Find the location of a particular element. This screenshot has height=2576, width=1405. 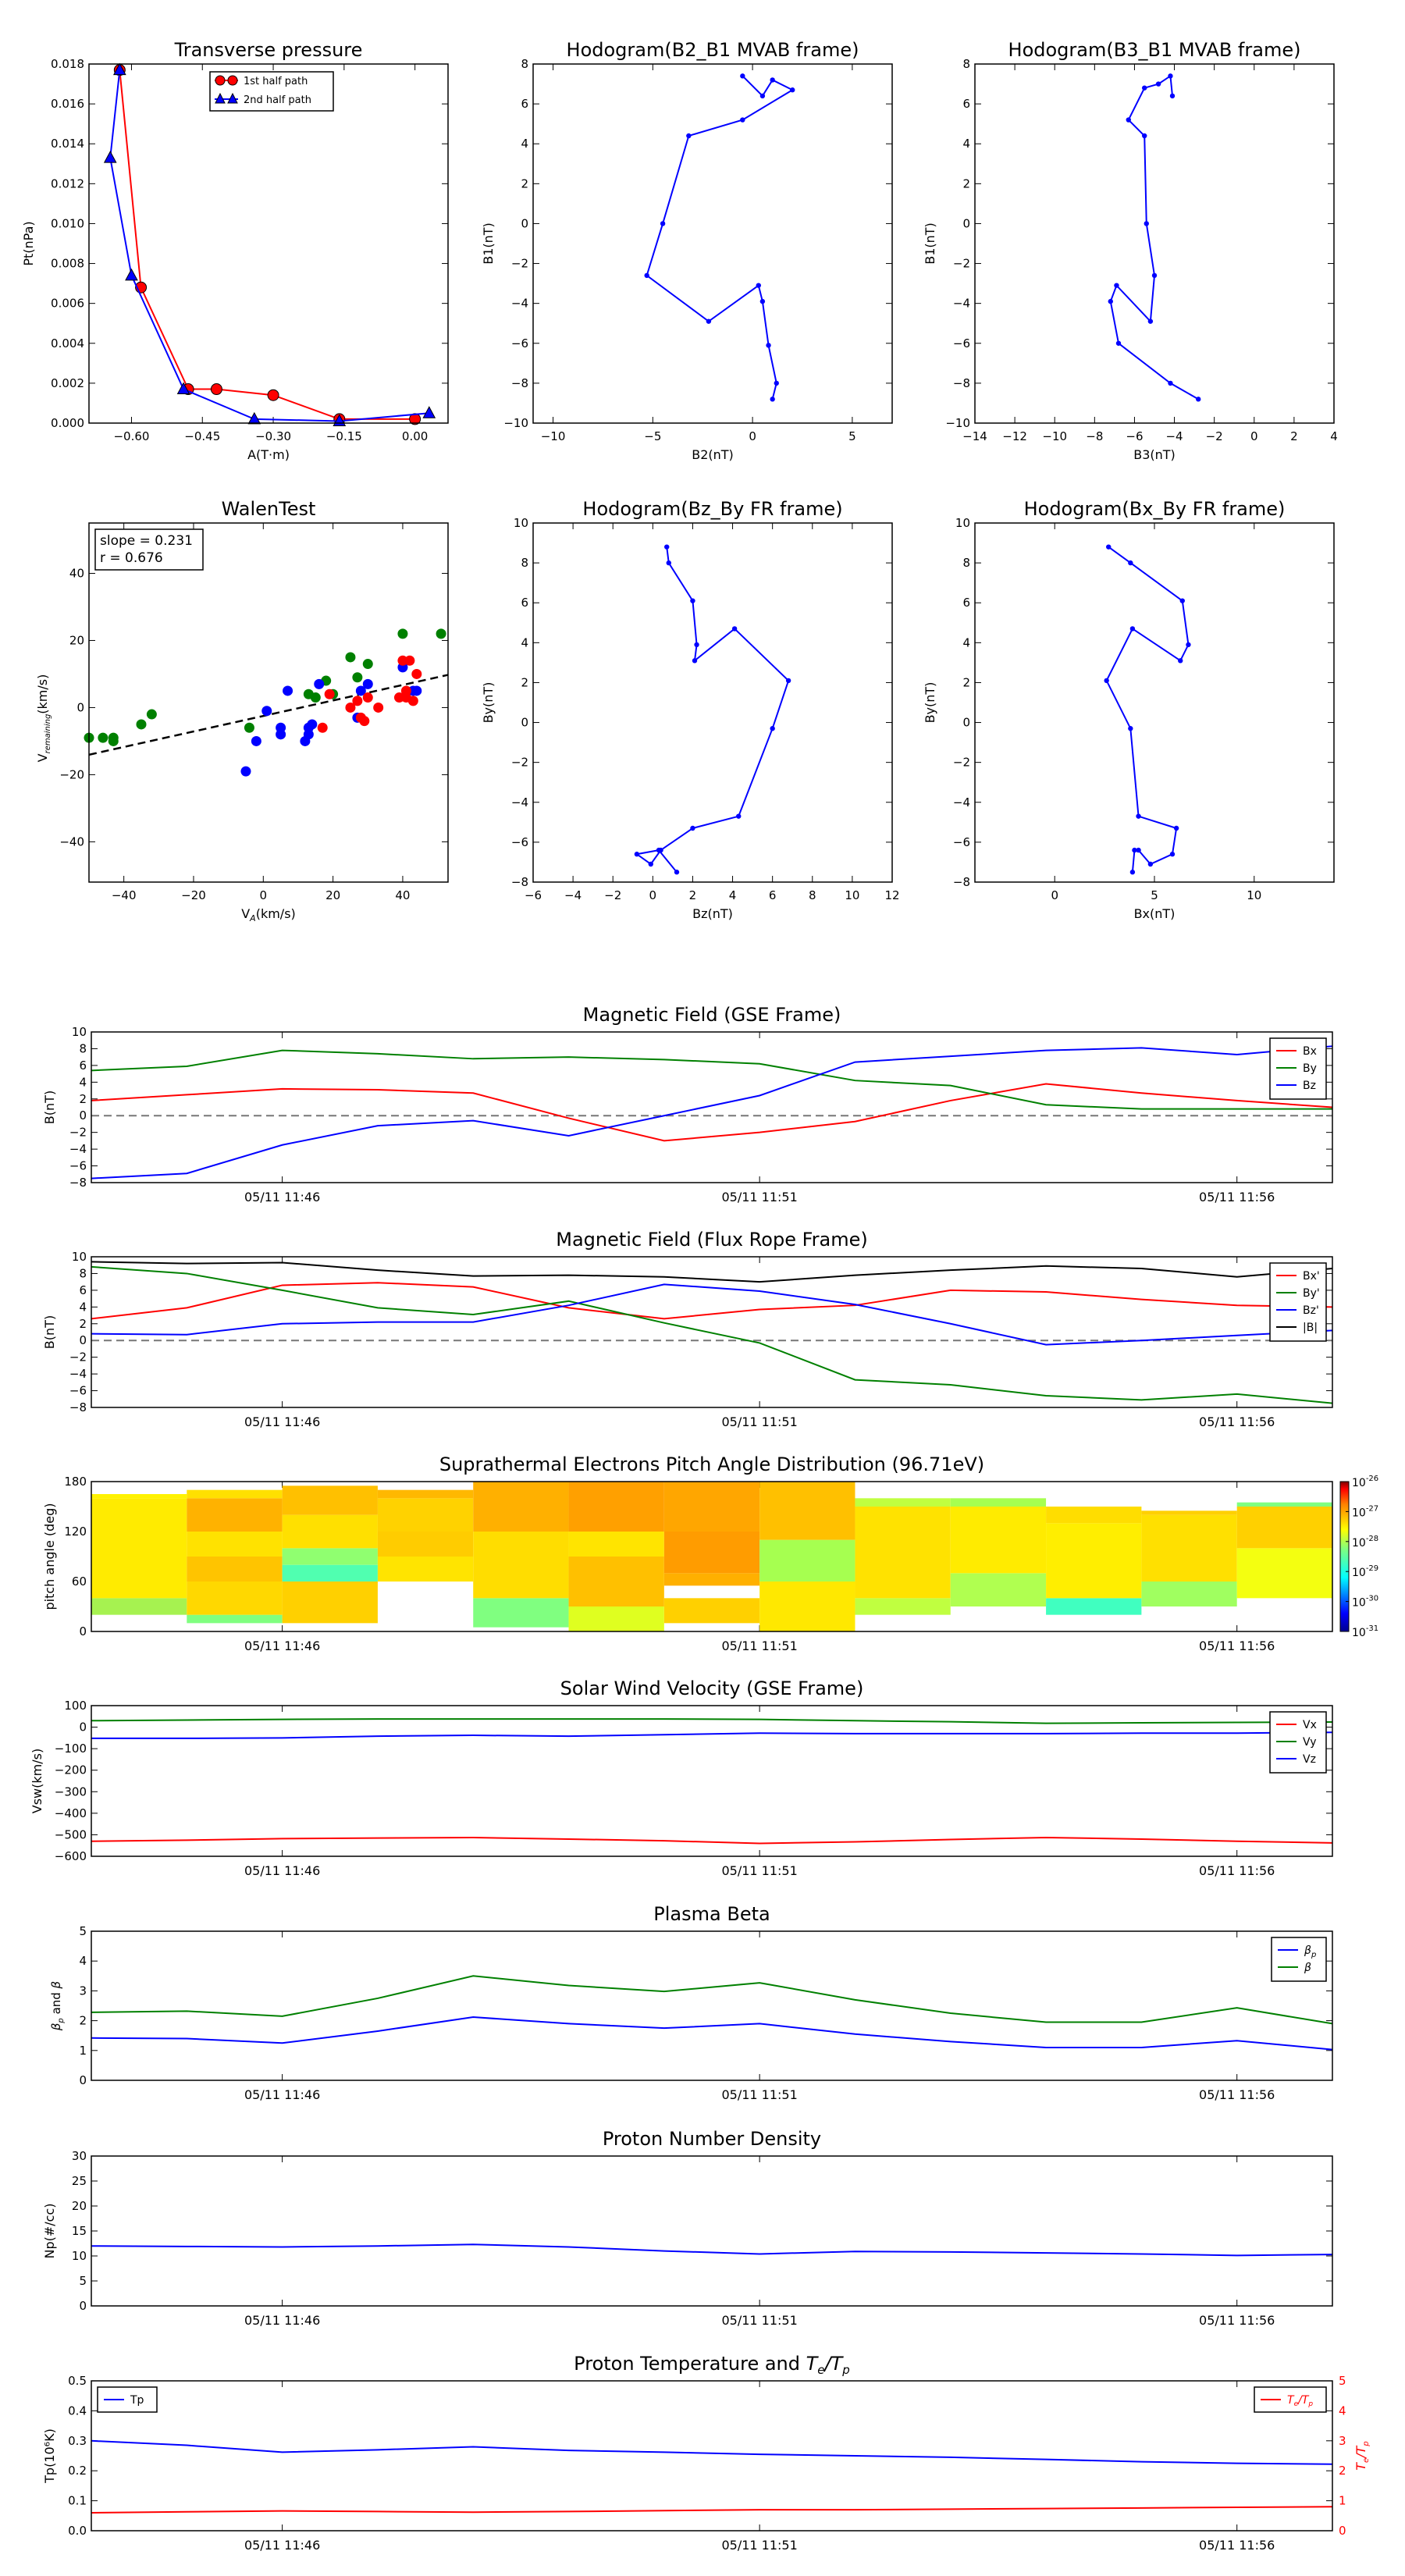

x-tick-label: 8 is located at coordinates (813, 895).